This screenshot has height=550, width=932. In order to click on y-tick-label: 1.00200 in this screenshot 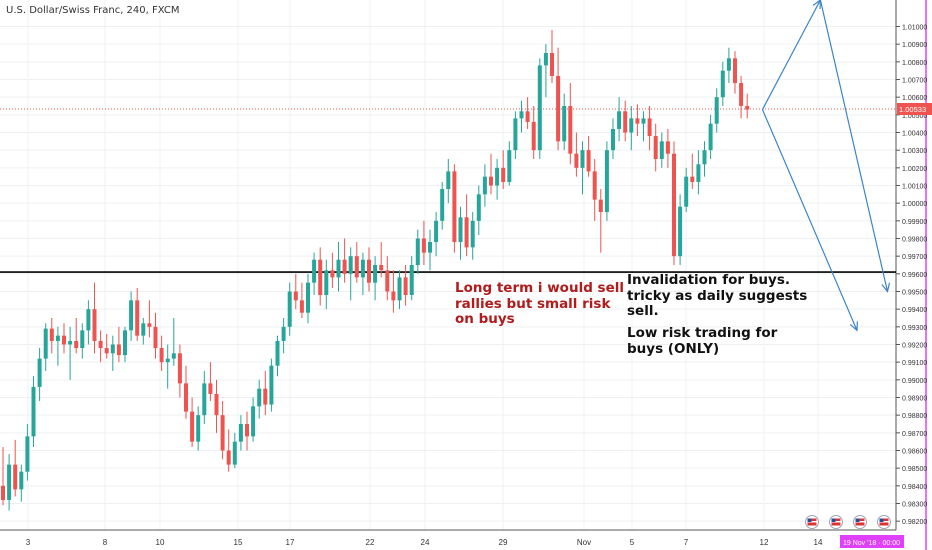, I will do `click(914, 169)`.